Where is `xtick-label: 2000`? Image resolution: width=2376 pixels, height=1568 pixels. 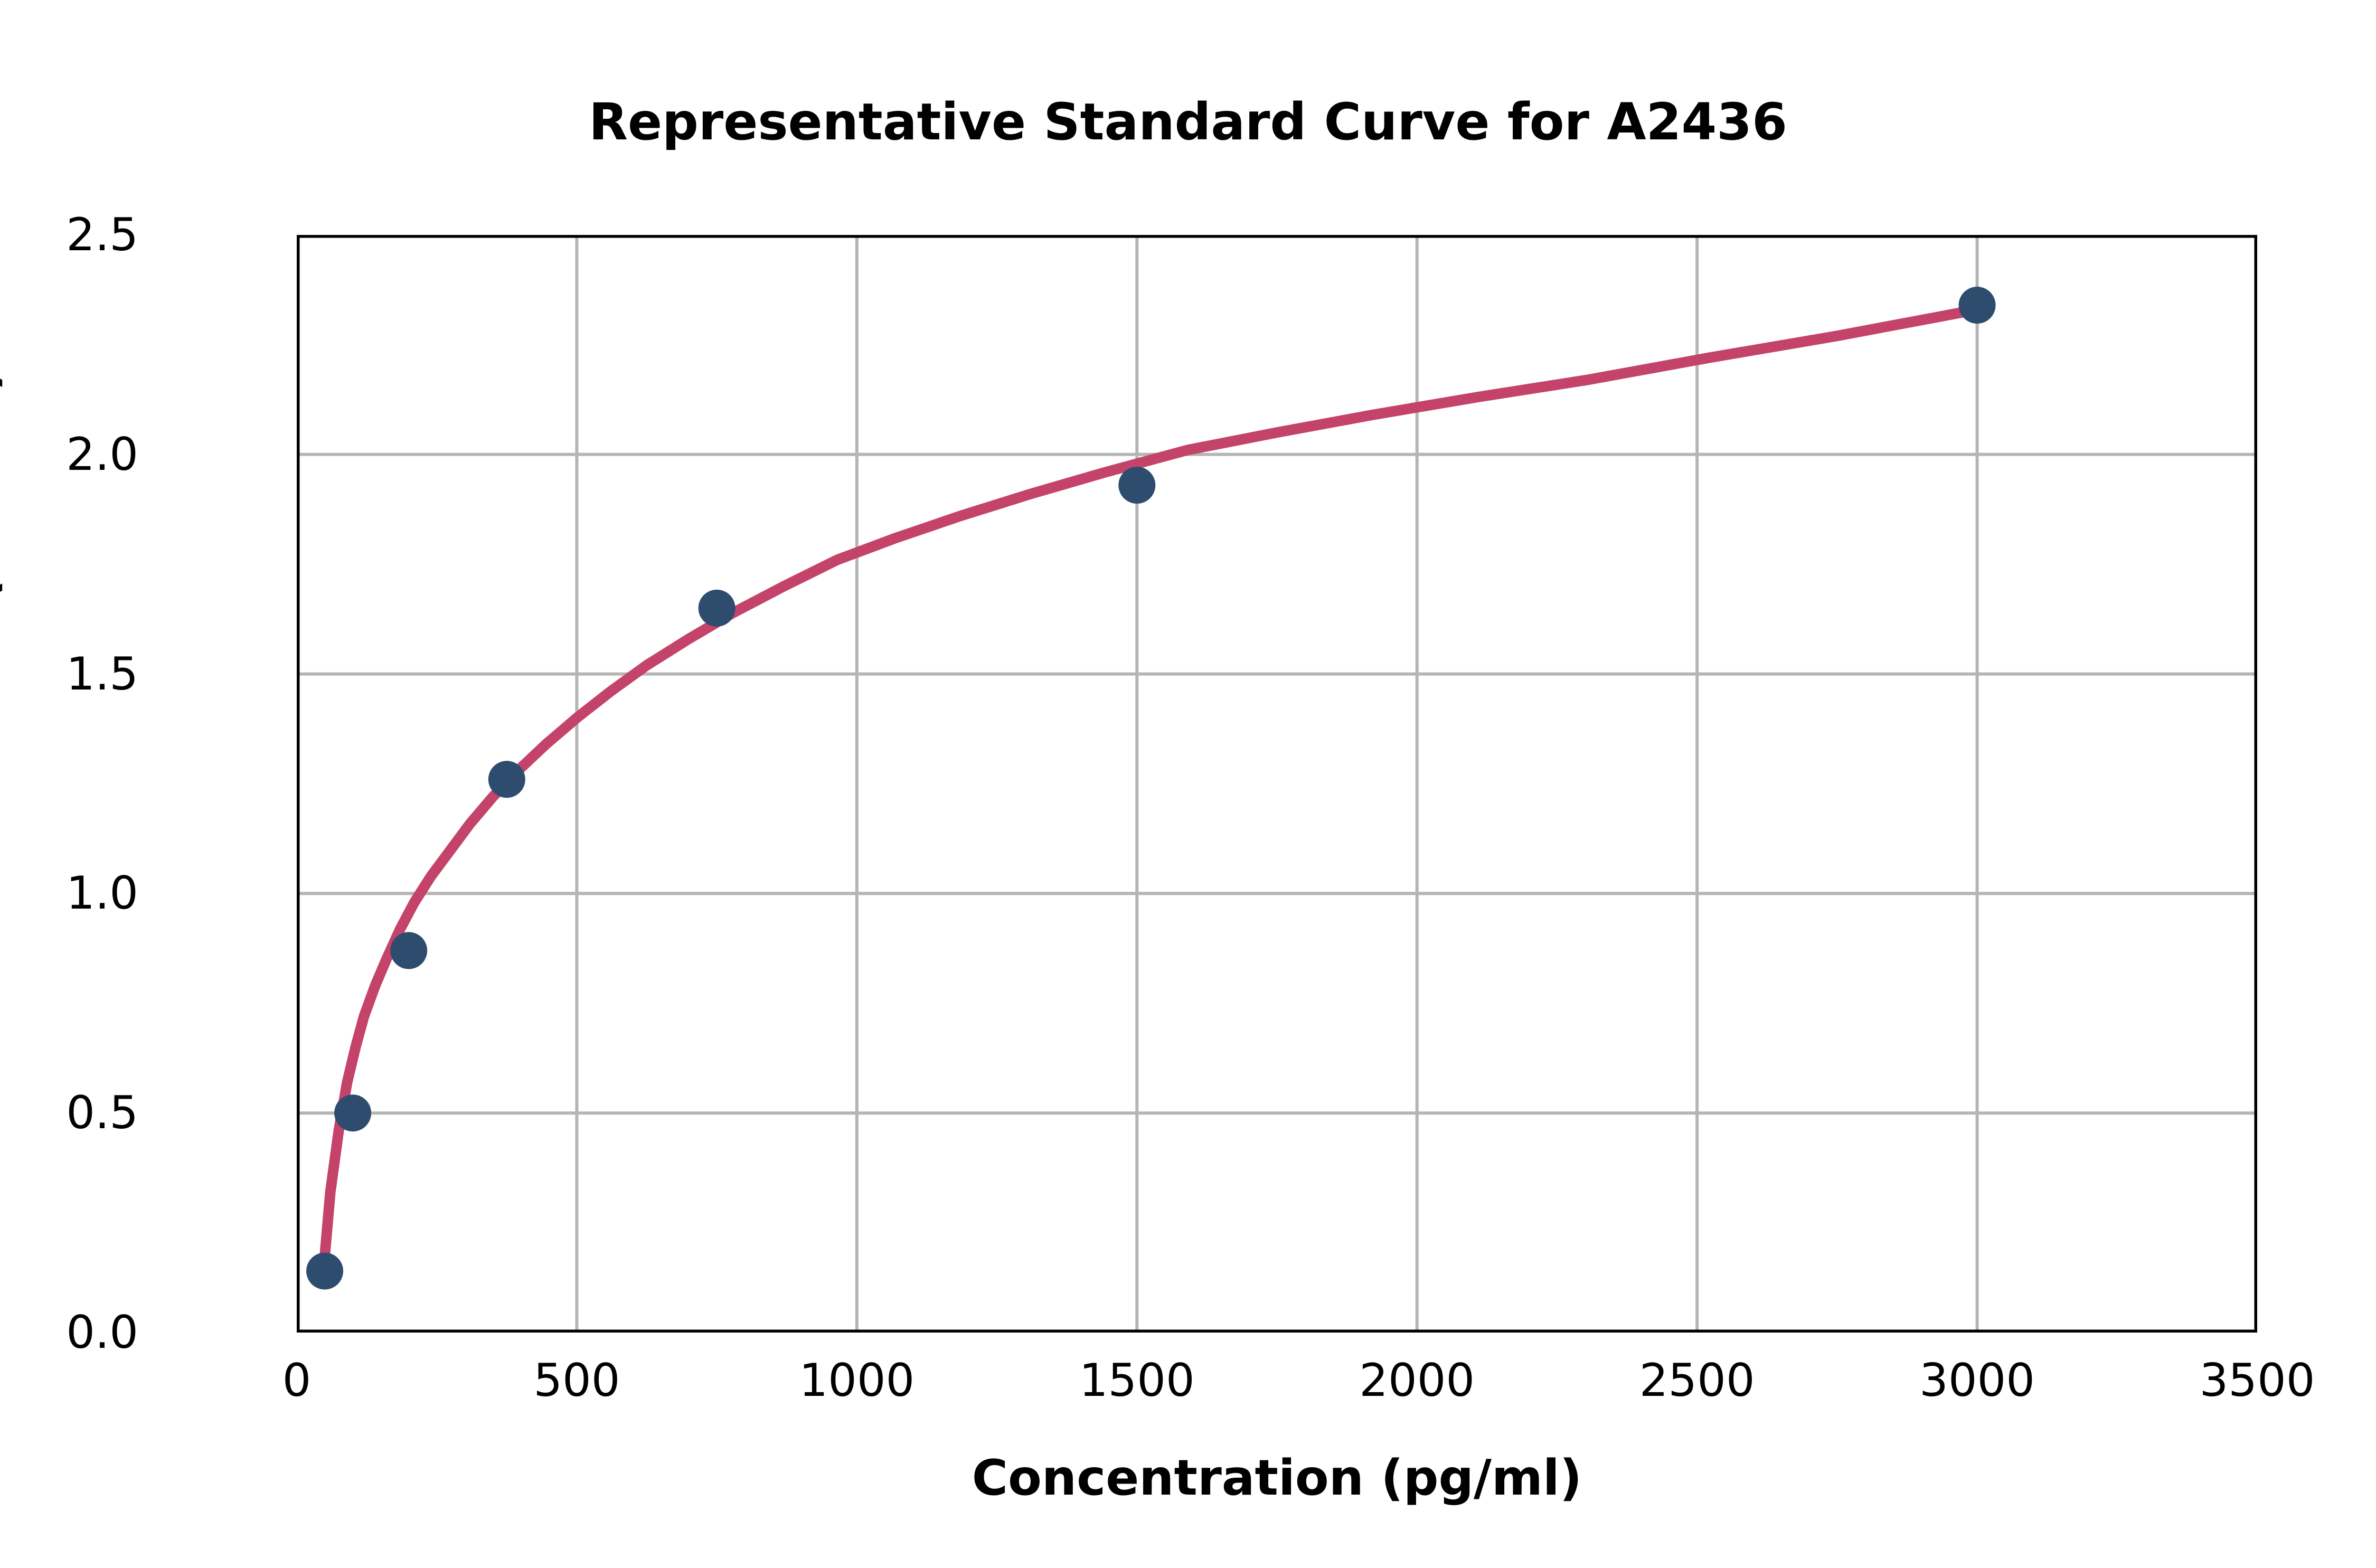
xtick-label: 2000 is located at coordinates (1417, 1381).